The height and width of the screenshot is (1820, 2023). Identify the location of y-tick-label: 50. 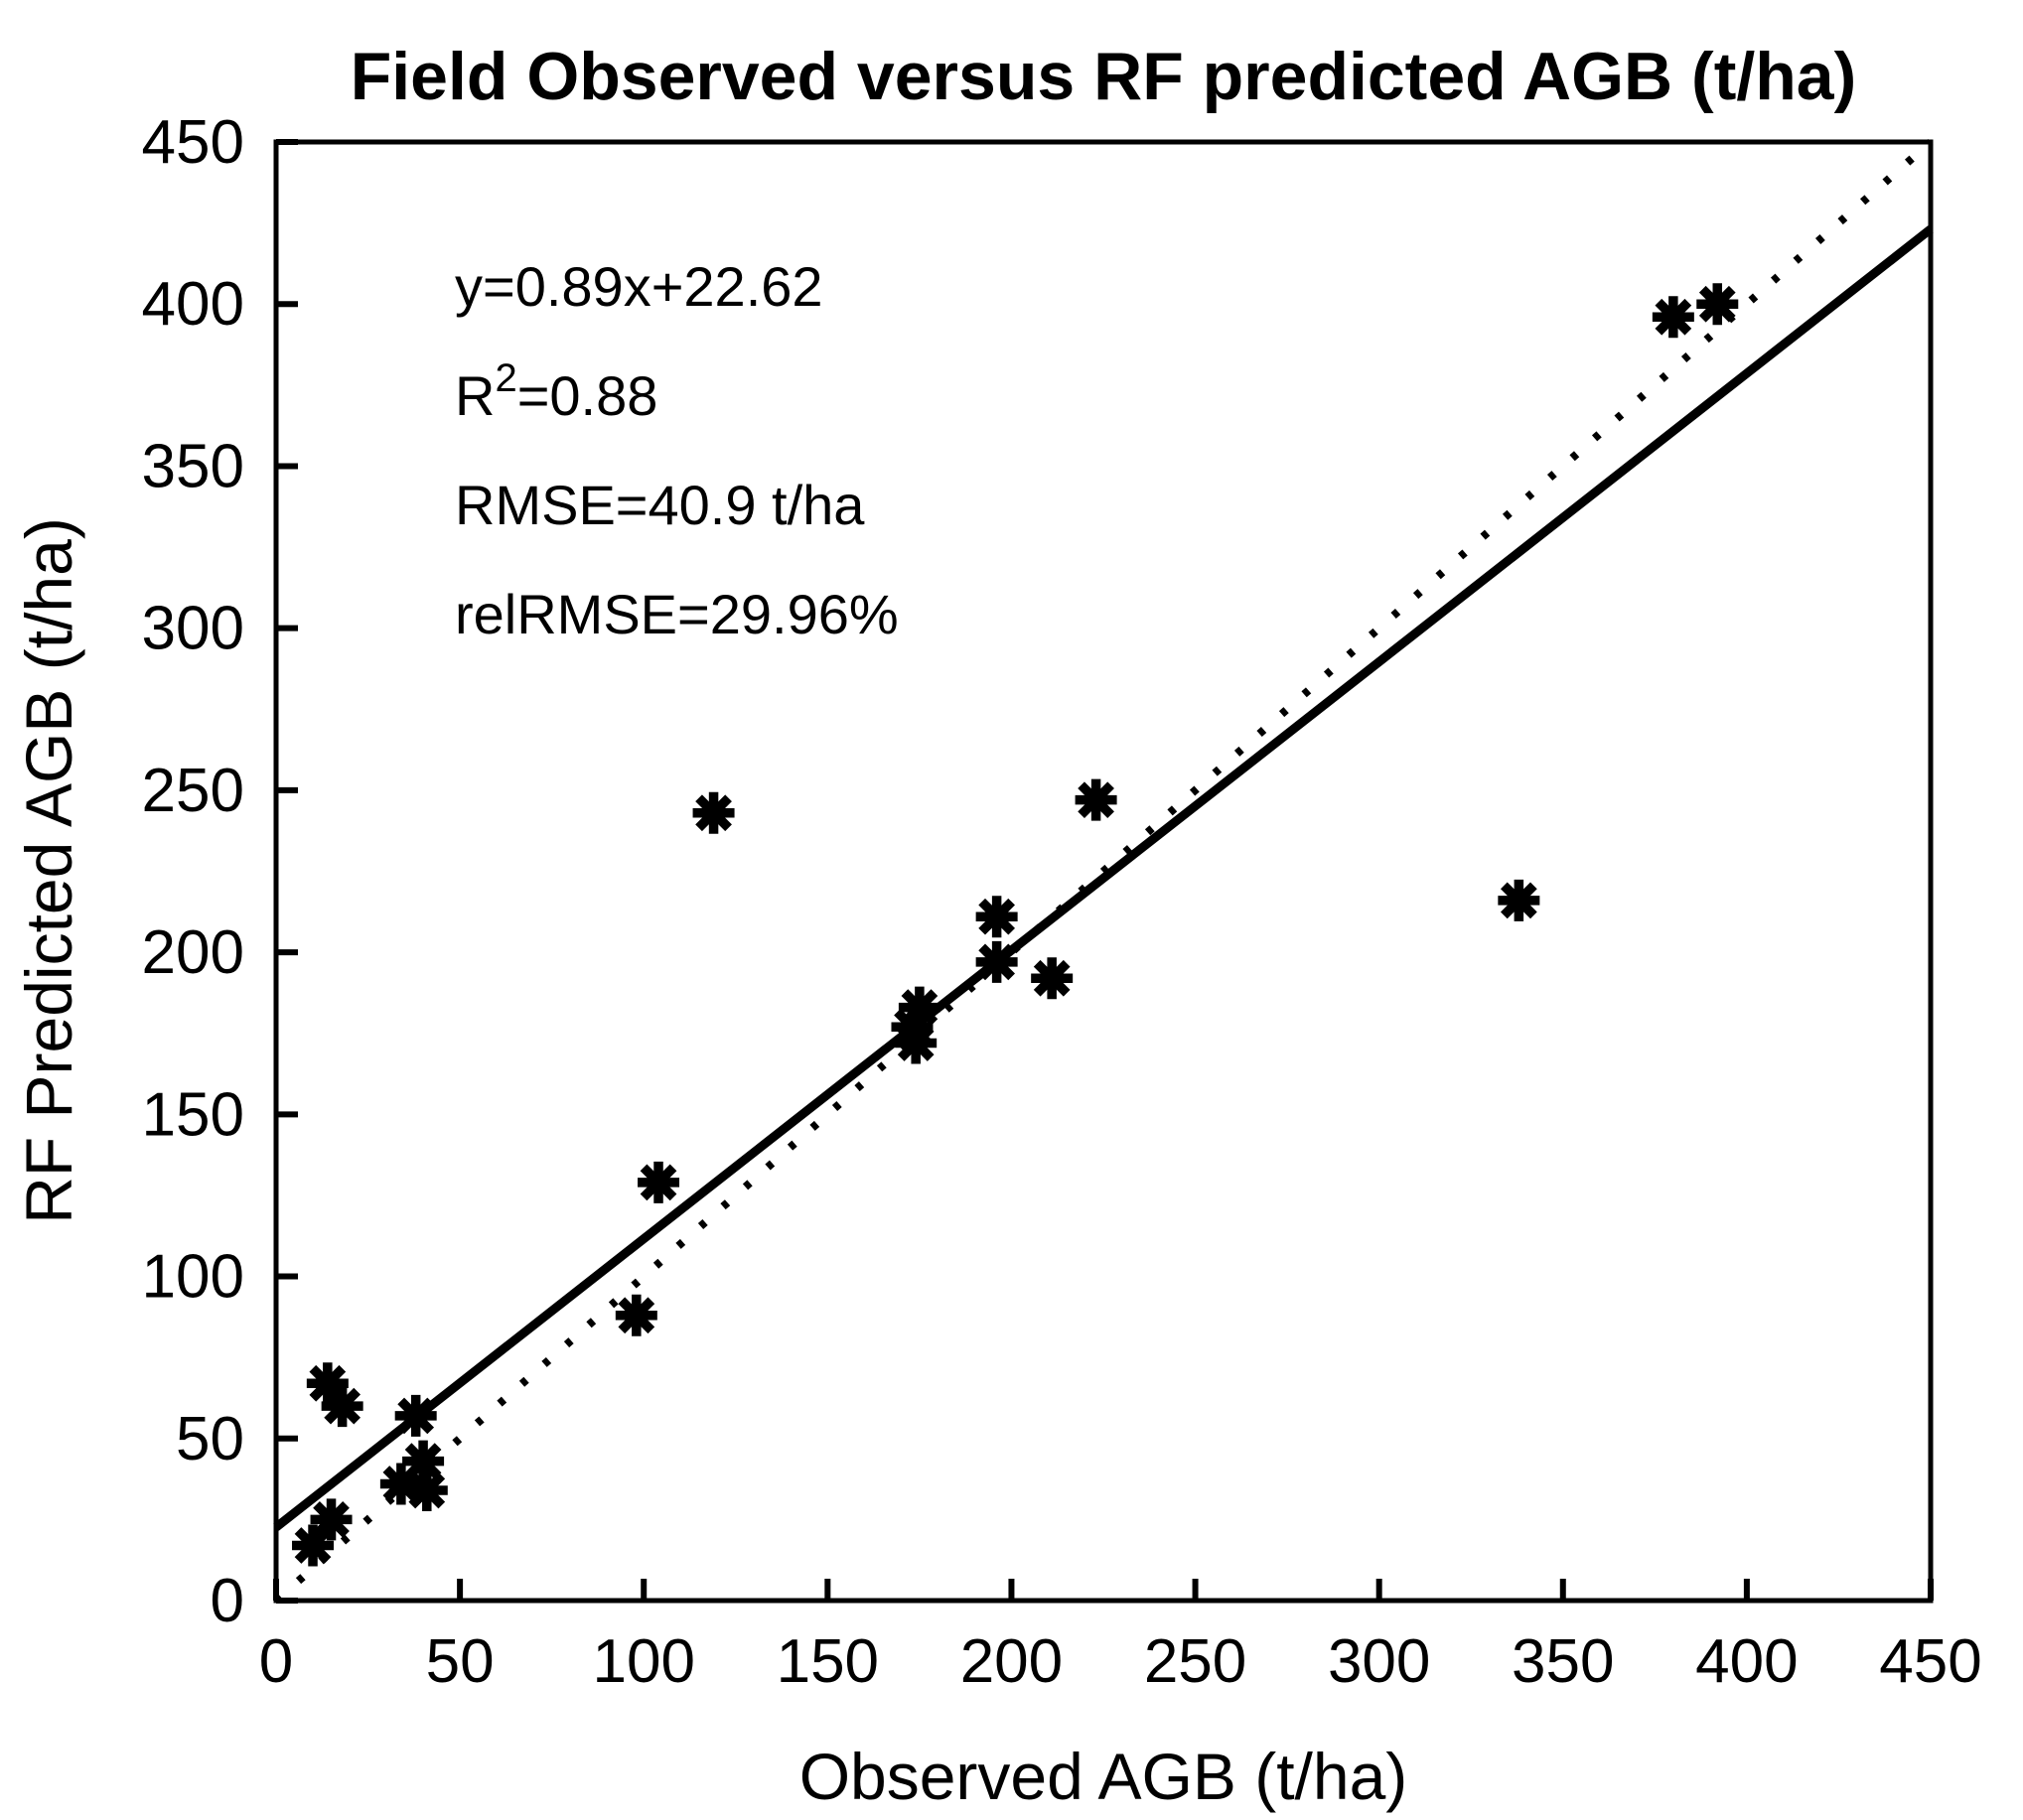
(210, 1439).